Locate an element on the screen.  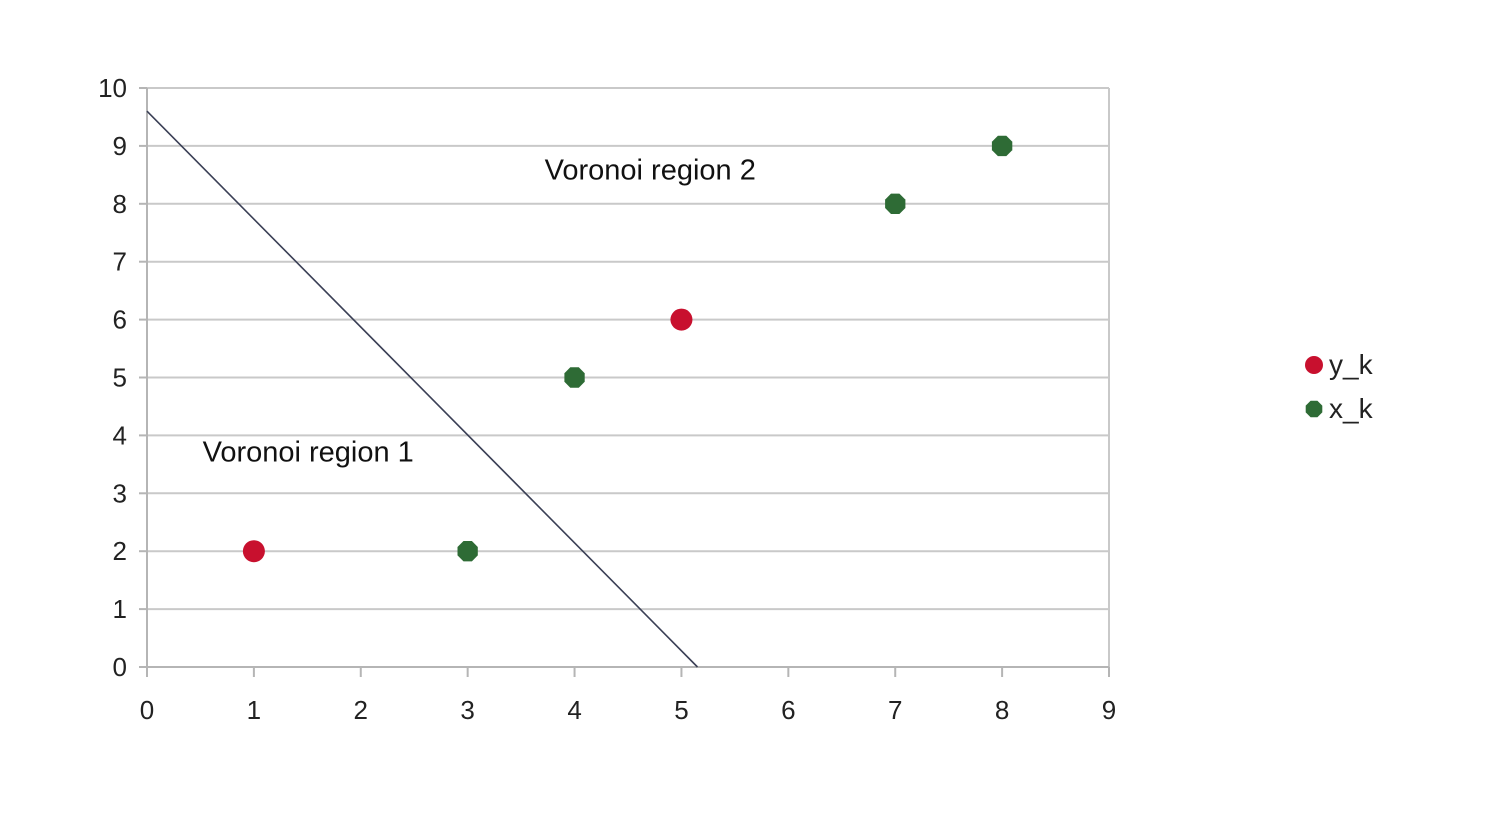
x-tick-label: 9 is located at coordinates (1109, 710).